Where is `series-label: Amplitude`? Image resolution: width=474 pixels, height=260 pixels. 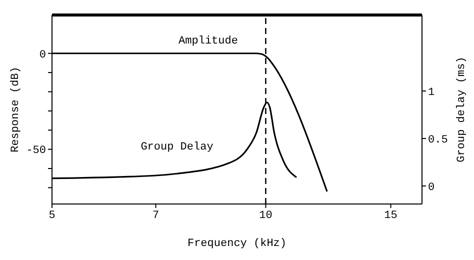
series-label: Amplitude is located at coordinates (208, 41).